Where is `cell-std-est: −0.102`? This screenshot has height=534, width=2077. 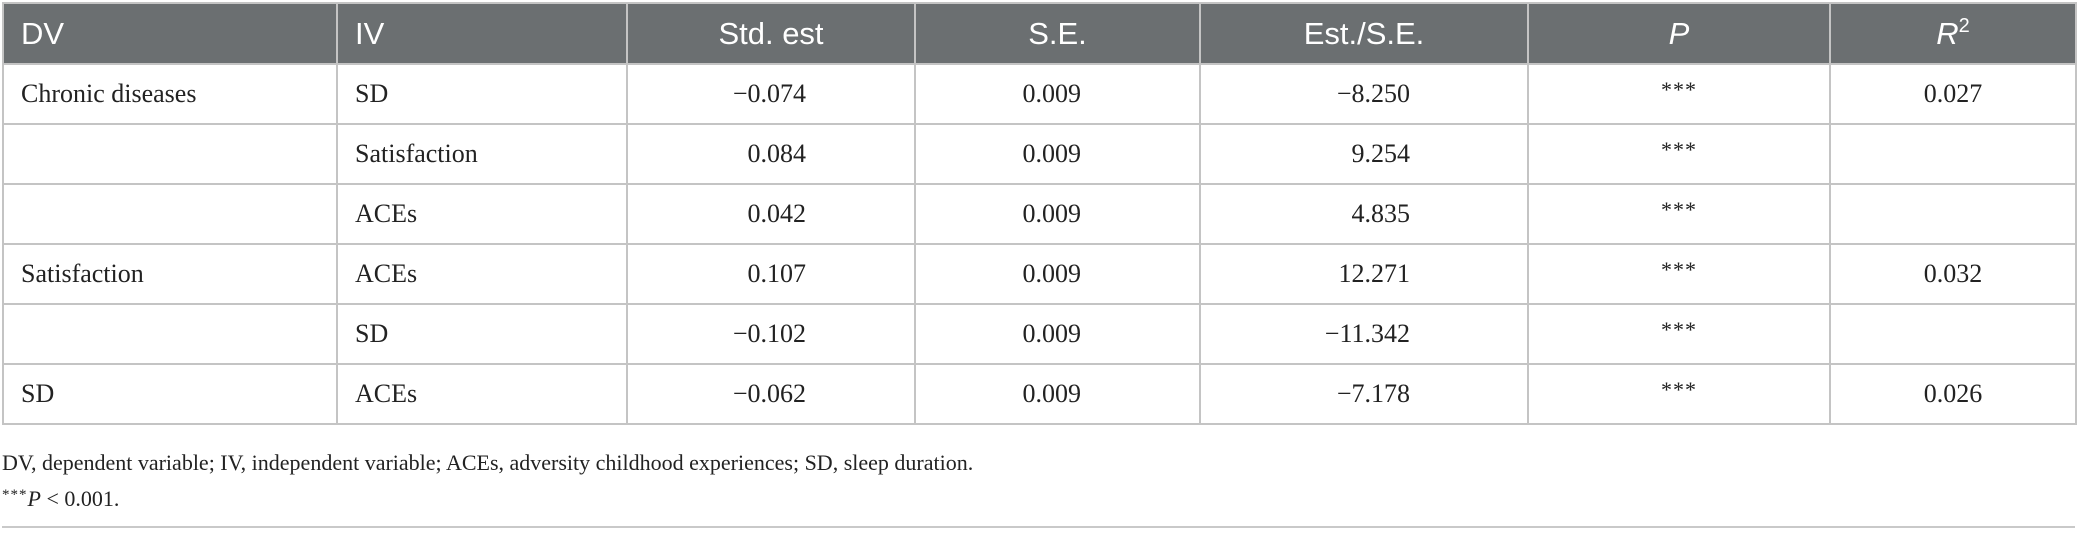 cell-std-est: −0.102 is located at coordinates (771, 334).